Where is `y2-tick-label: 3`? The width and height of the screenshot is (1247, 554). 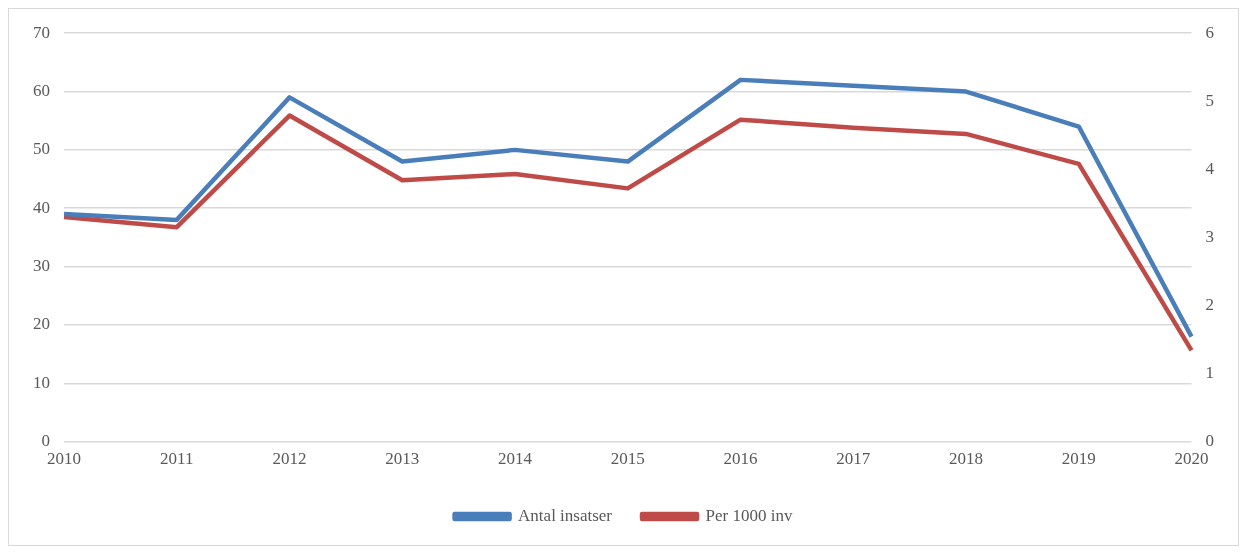
y2-tick-label: 3 is located at coordinates (1209, 236).